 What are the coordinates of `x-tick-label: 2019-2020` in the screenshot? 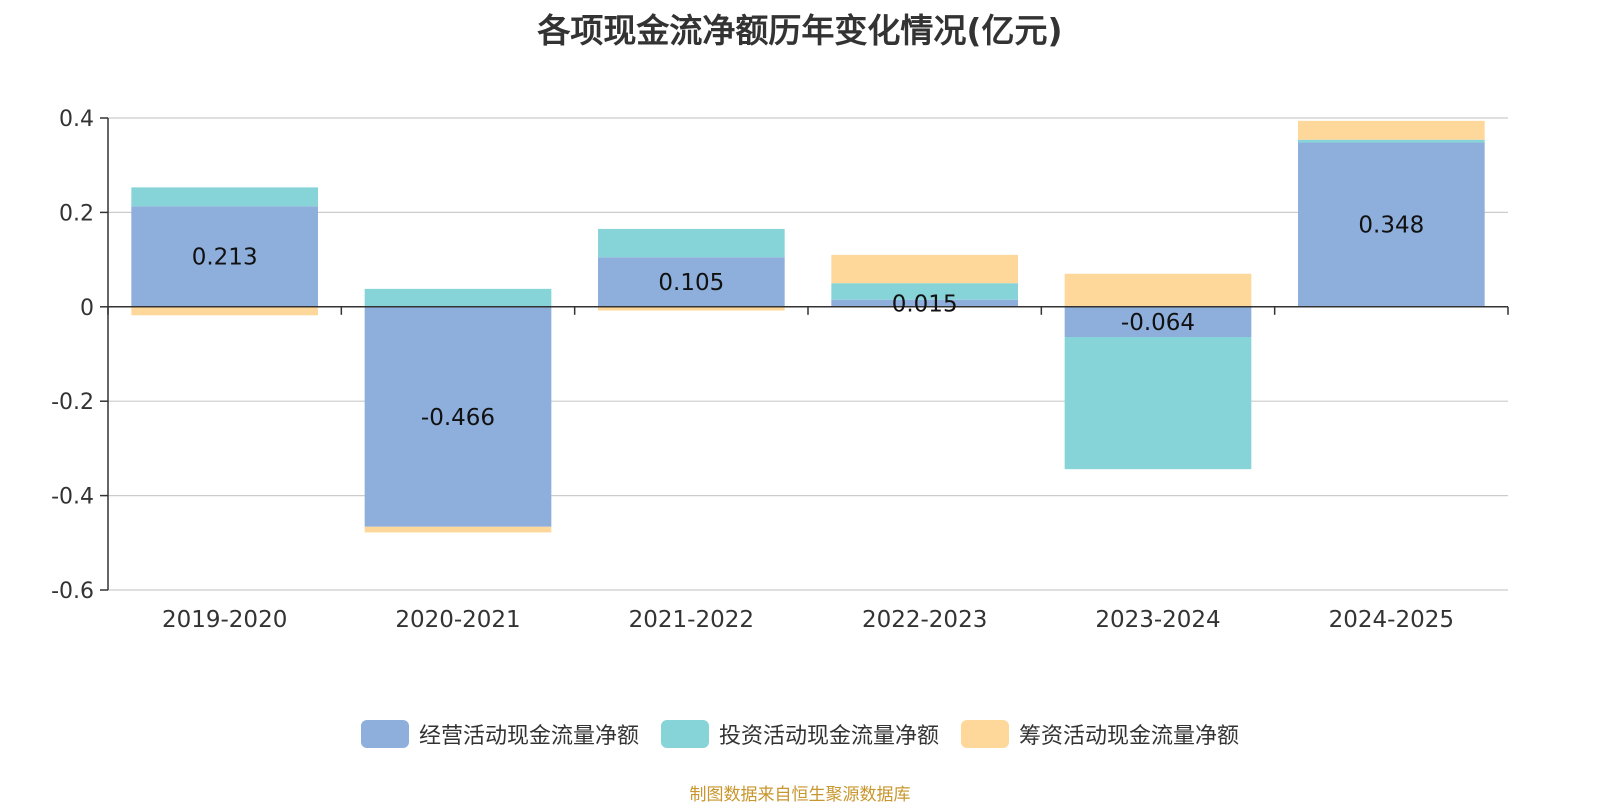 It's located at (224, 620).